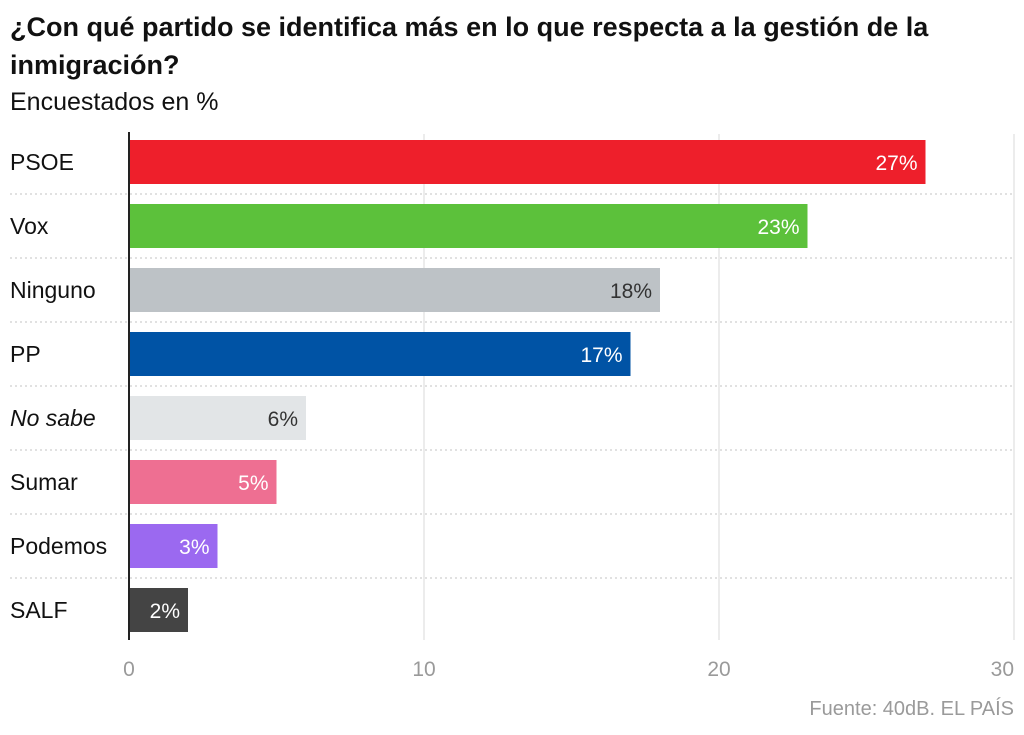 Image resolution: width=1024 pixels, height=735 pixels. I want to click on category-label: Ninguno, so click(53, 290).